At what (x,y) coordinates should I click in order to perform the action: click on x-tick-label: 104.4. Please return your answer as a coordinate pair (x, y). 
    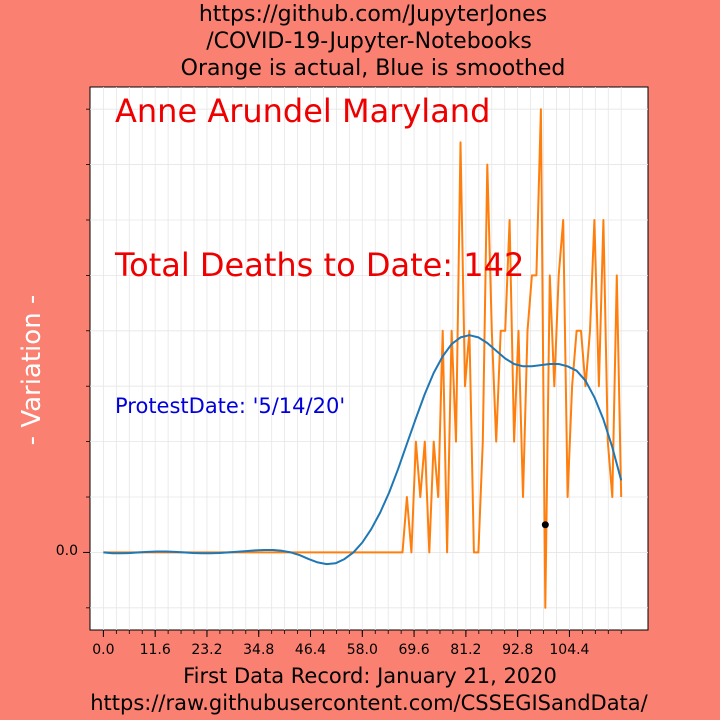
    Looking at the image, I should click on (569, 650).